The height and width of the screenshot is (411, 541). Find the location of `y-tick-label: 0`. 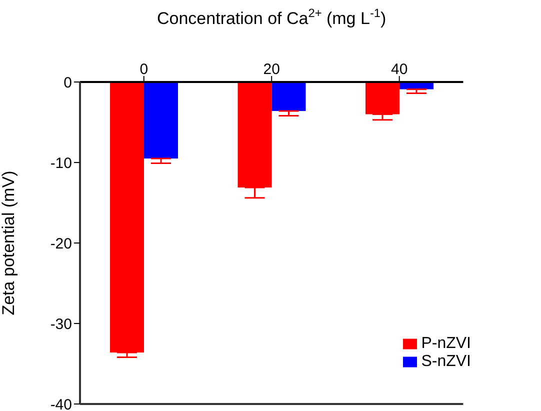

y-tick-label: 0 is located at coordinates (68, 83).